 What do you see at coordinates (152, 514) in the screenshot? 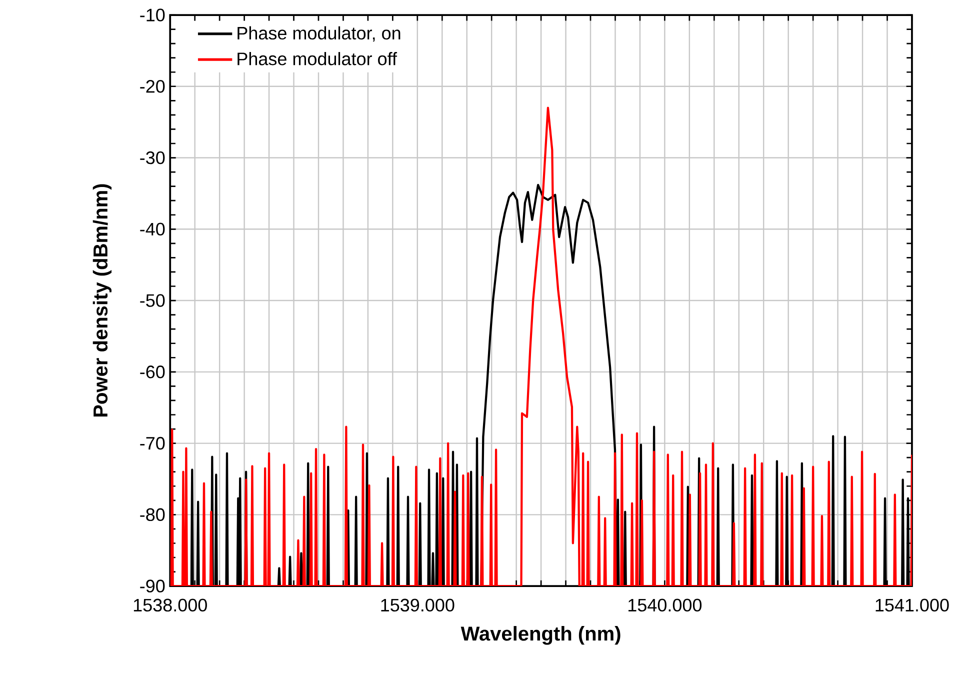
I see `y-tick-label: -80` at bounding box center [152, 514].